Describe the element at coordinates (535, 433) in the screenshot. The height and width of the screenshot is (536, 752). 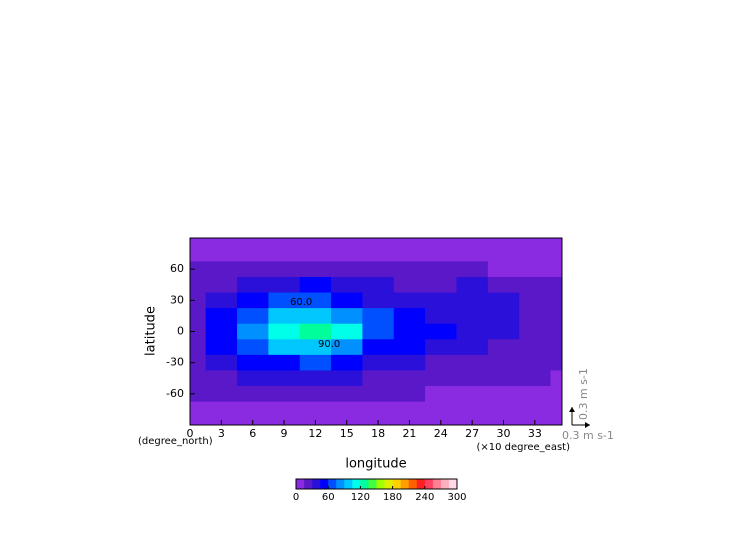
I see `x-tick-label: 33` at that location.